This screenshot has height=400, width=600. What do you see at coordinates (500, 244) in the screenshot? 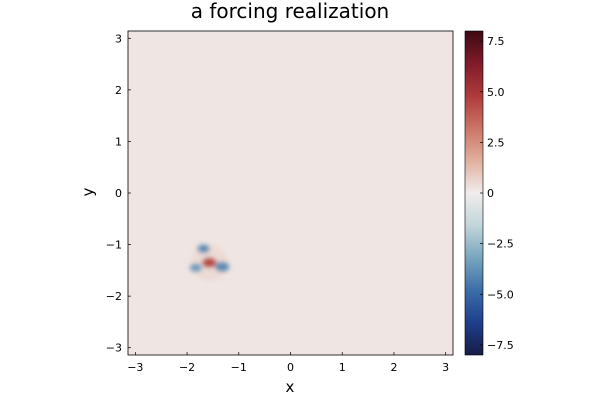
I see `colorbar-tick-label: −2.5` at bounding box center [500, 244].